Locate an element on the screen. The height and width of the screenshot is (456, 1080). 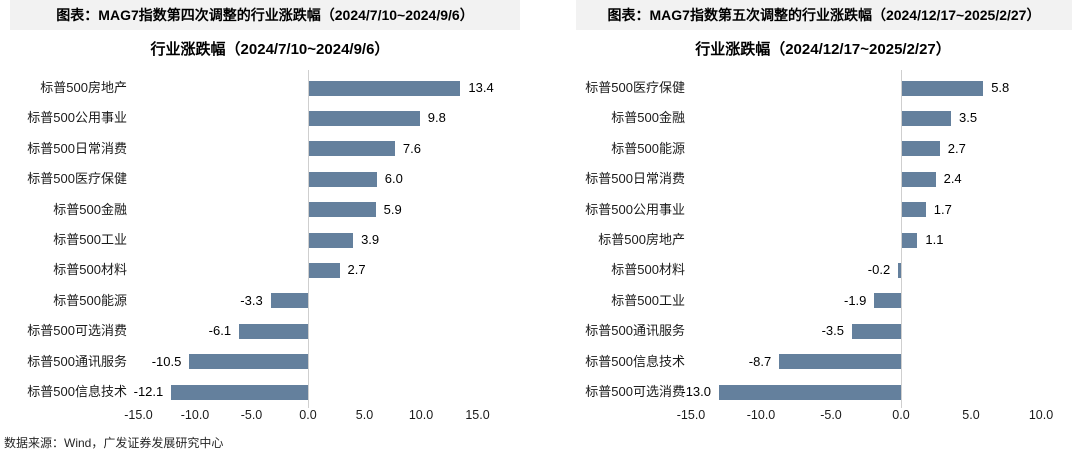
value-label: 5.8 is located at coordinates (1000, 87).